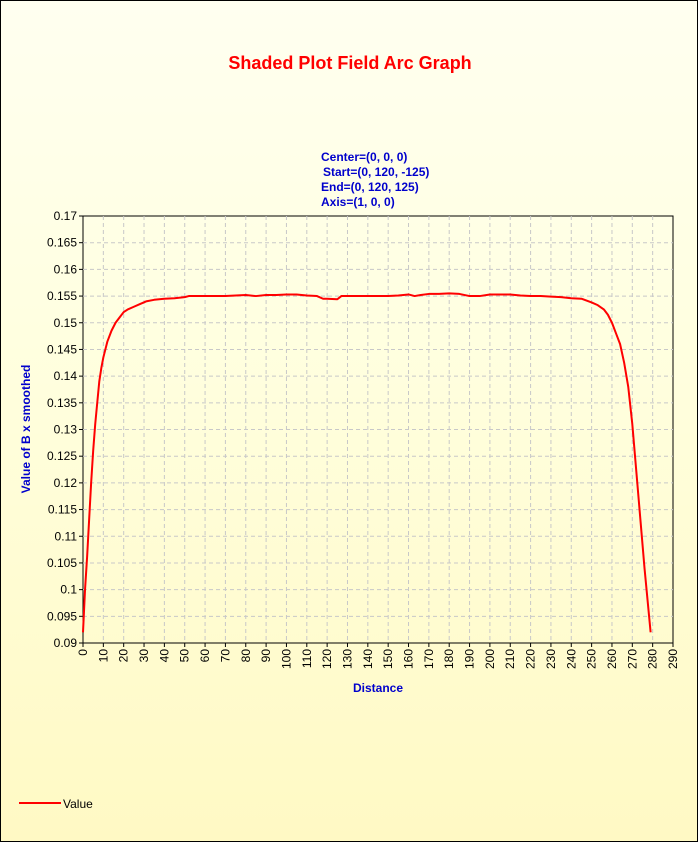  I want to click on x-axis-label: Distance, so click(378, 688).